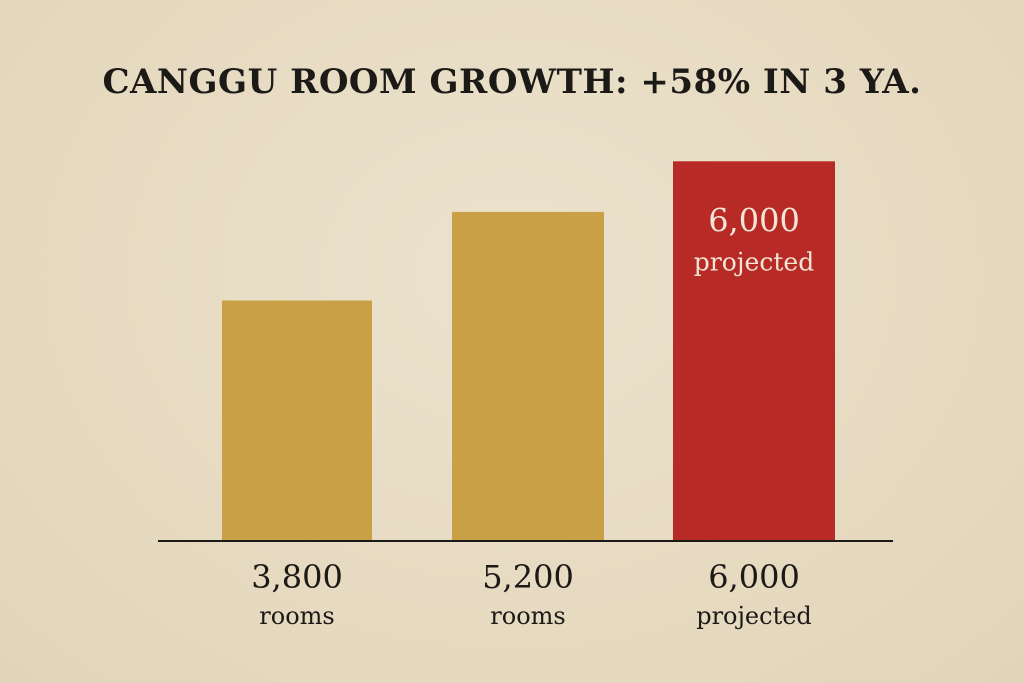 The image size is (1024, 683). Describe the element at coordinates (527, 616) in the screenshot. I see `category-unit-label-2: rooms` at that location.